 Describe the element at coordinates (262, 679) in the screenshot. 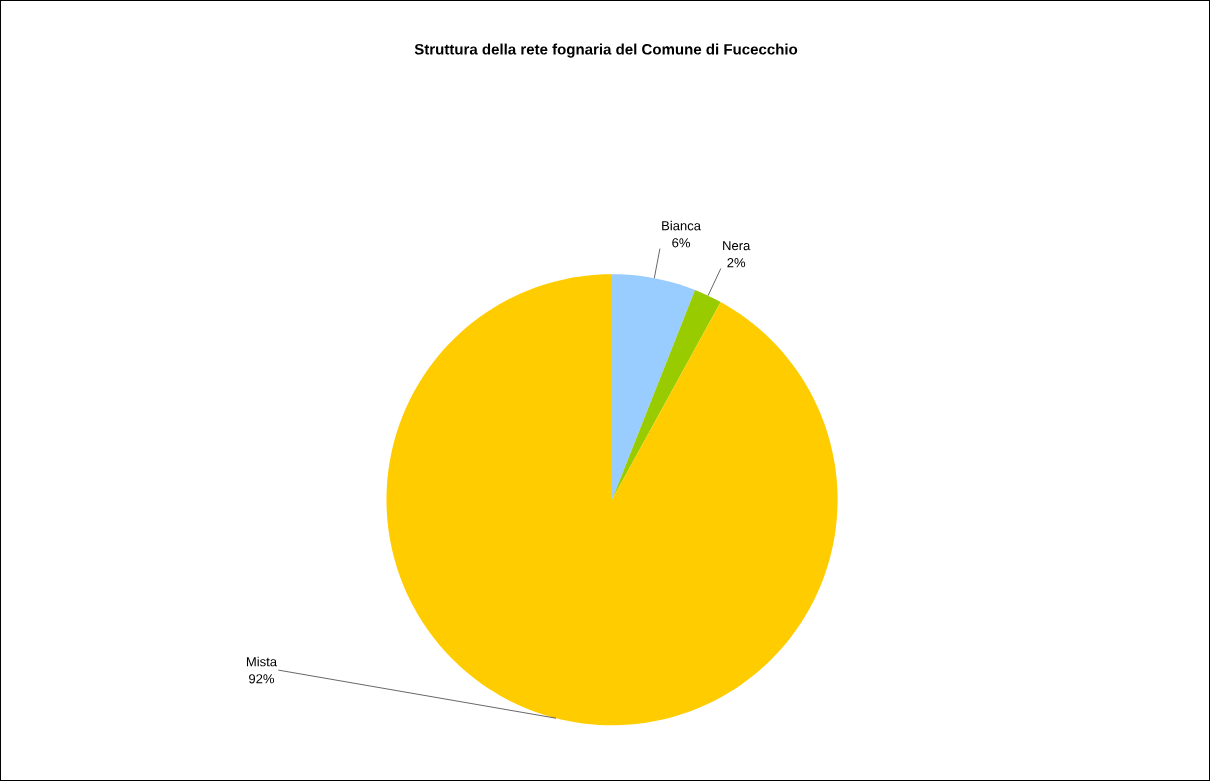

I see `data-label: 92%` at that location.